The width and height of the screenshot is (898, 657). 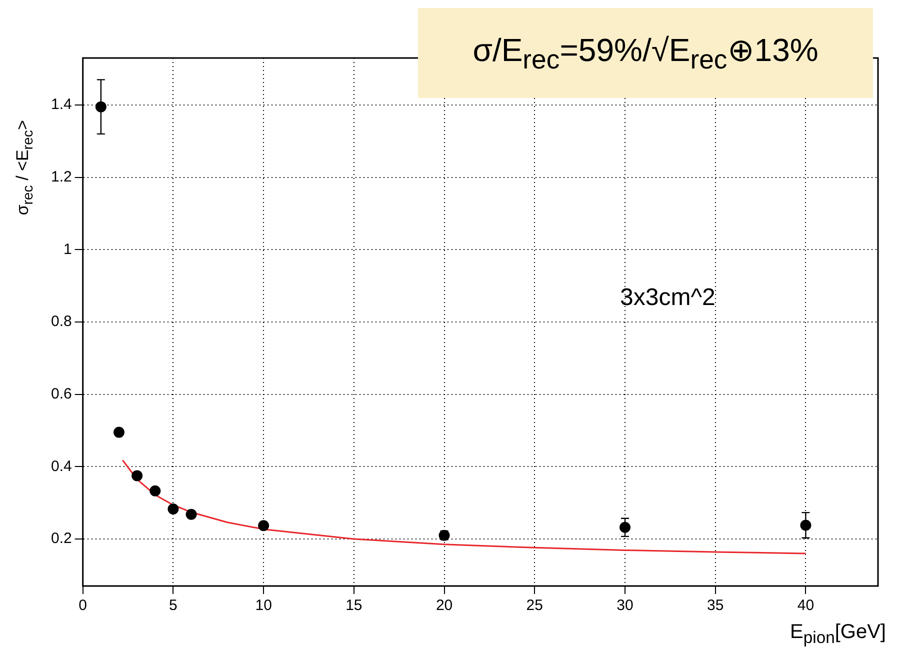 I want to click on x-axis-title: E$_{pion}$[GeV], so click(x=838, y=634).